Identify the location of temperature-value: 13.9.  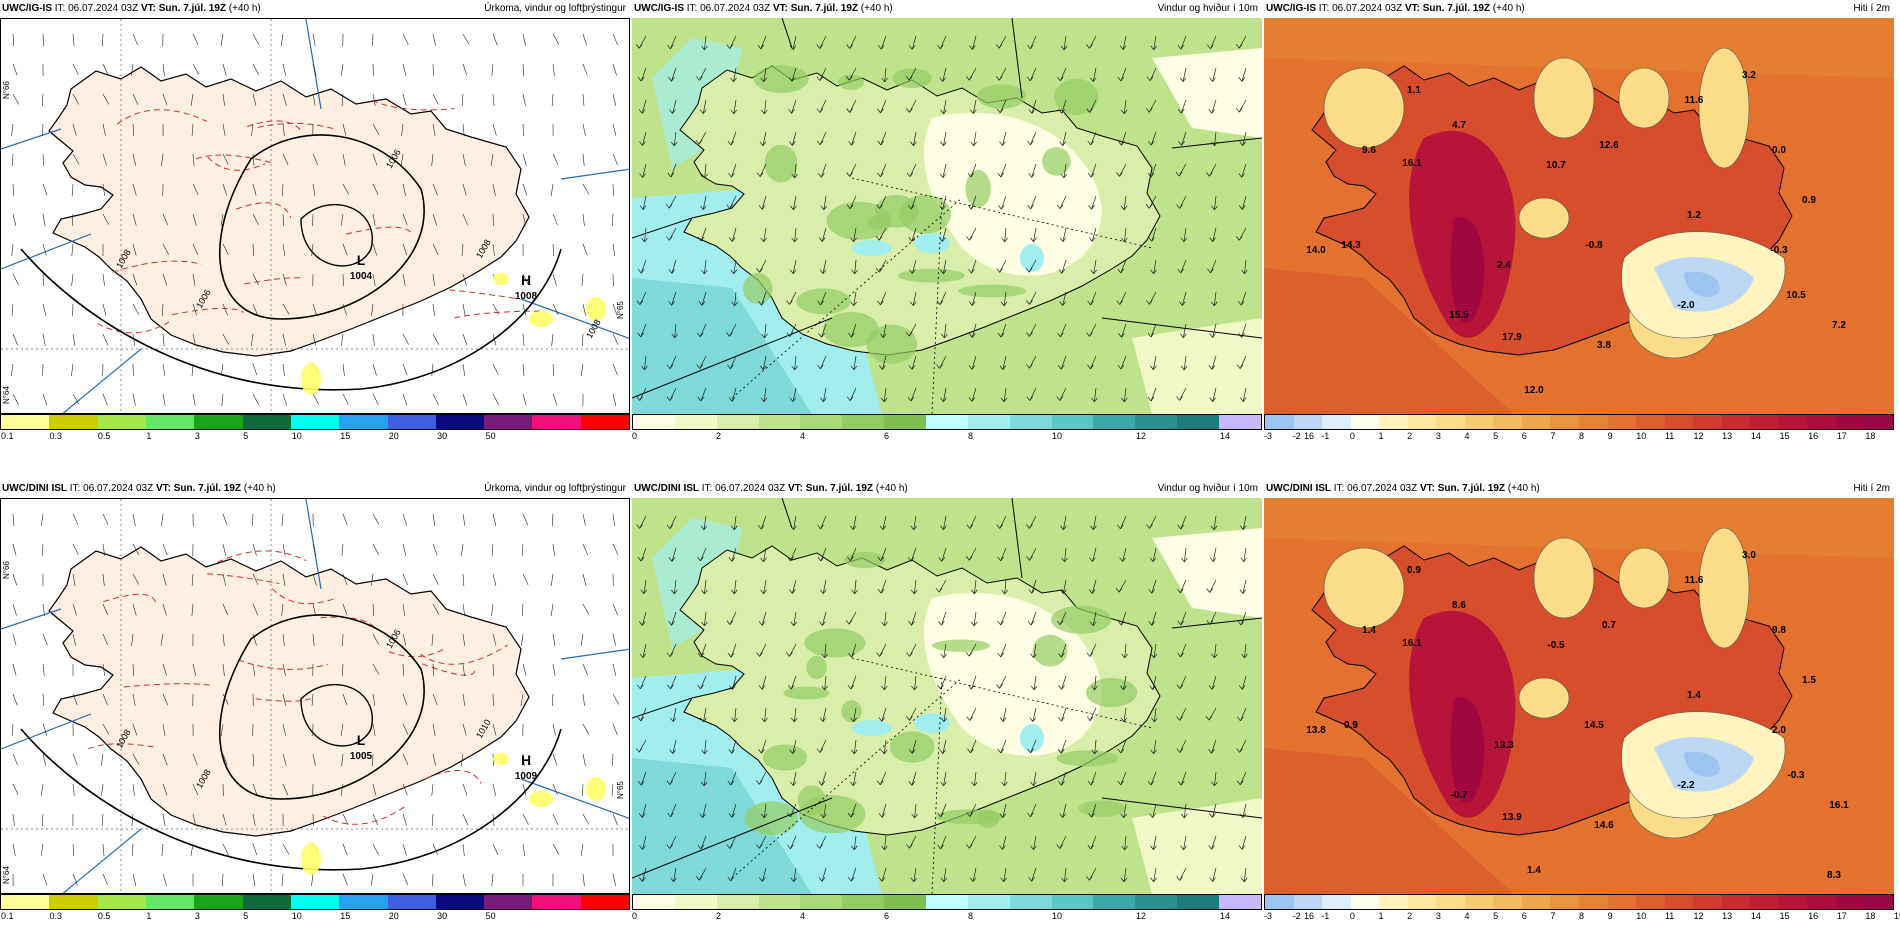
(1512, 817).